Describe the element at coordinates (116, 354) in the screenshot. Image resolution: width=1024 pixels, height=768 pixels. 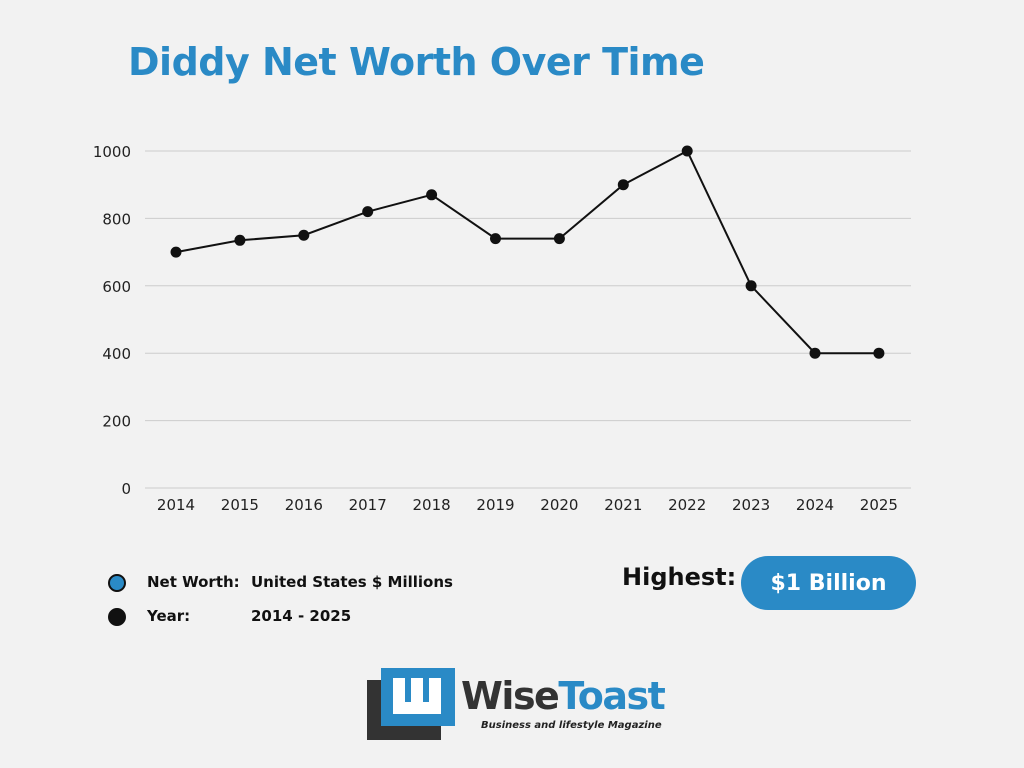
I see `y-tick-label: 400` at that location.